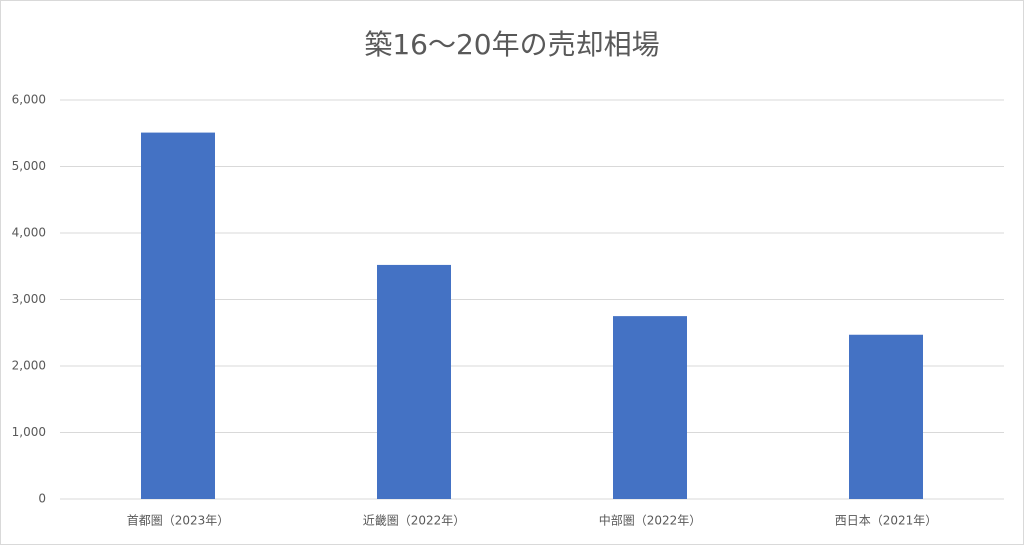 The image size is (1024, 545). What do you see at coordinates (178, 521) in the screenshot?
I see `x-tick-label: 首都圏（2023年）` at bounding box center [178, 521].